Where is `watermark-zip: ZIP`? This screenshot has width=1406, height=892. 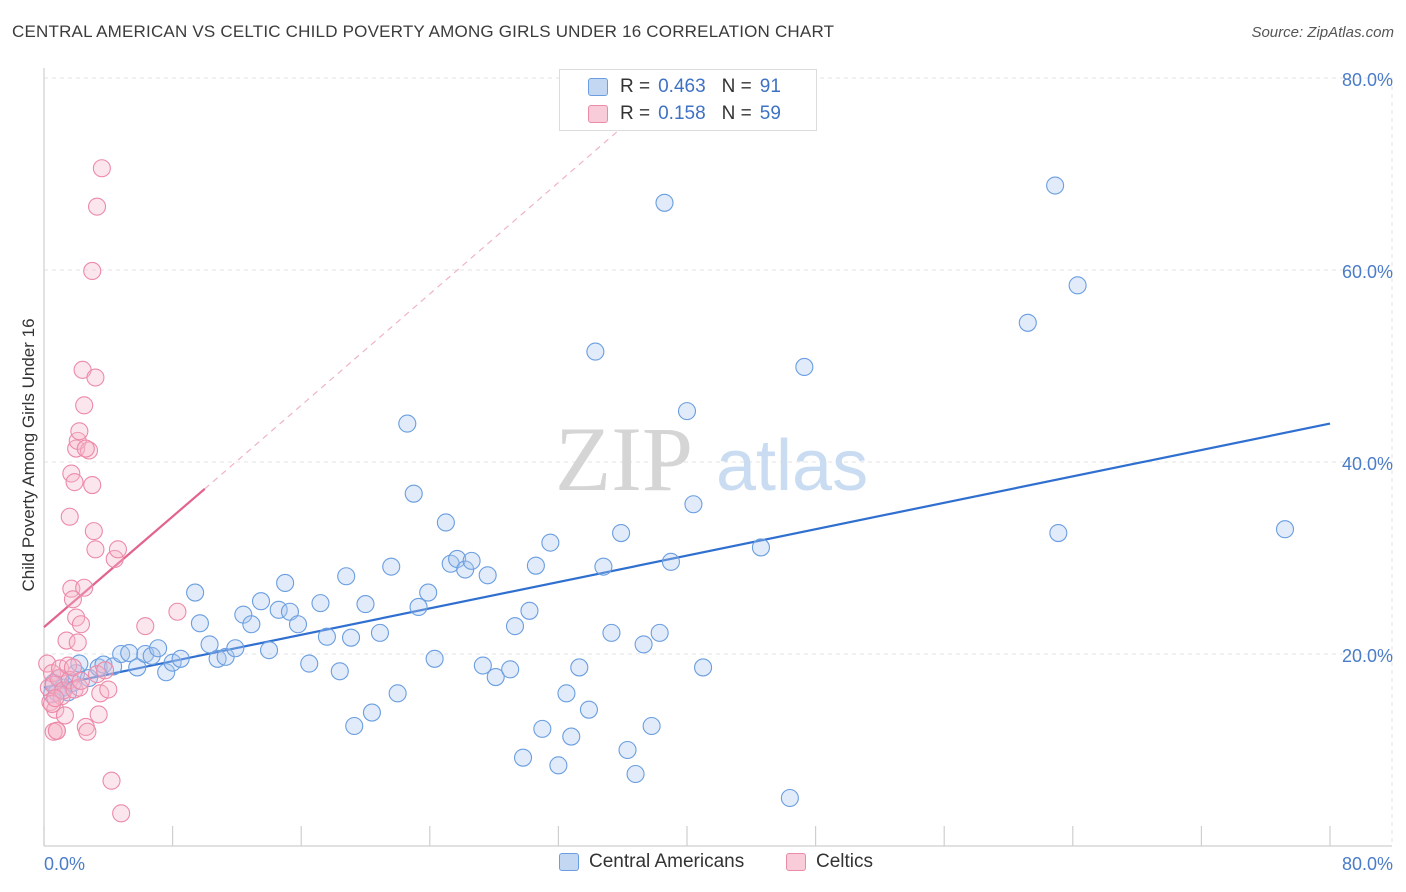
watermark-zip: ZIP is located at coordinates (624, 459).